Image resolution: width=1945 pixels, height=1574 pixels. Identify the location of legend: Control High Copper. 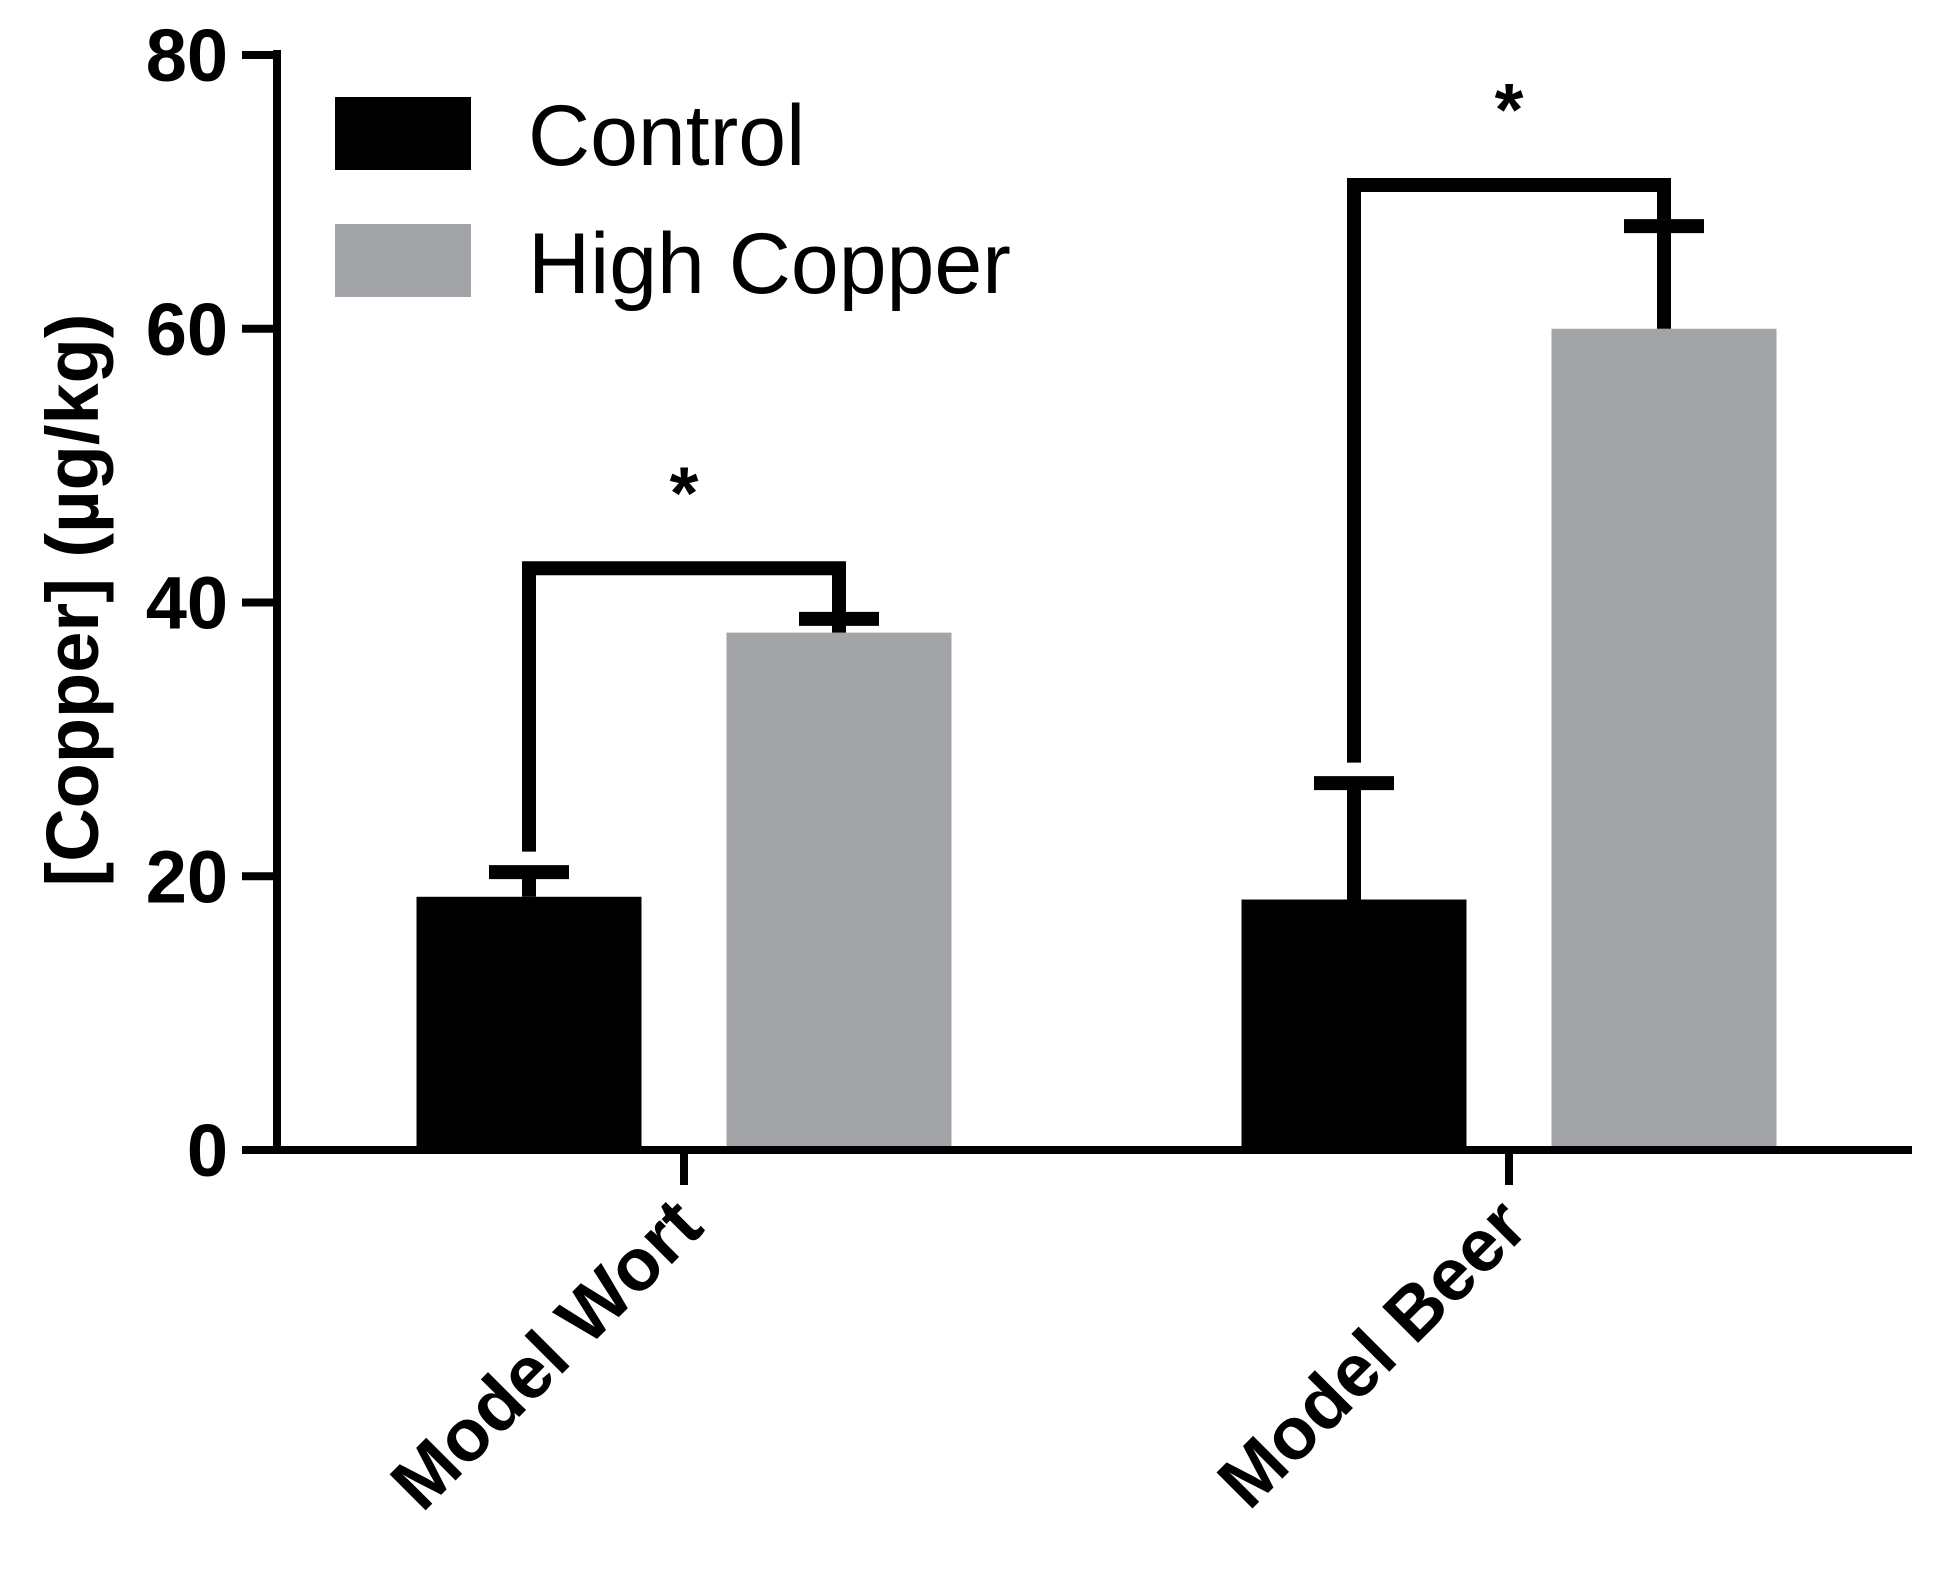
(673, 200).